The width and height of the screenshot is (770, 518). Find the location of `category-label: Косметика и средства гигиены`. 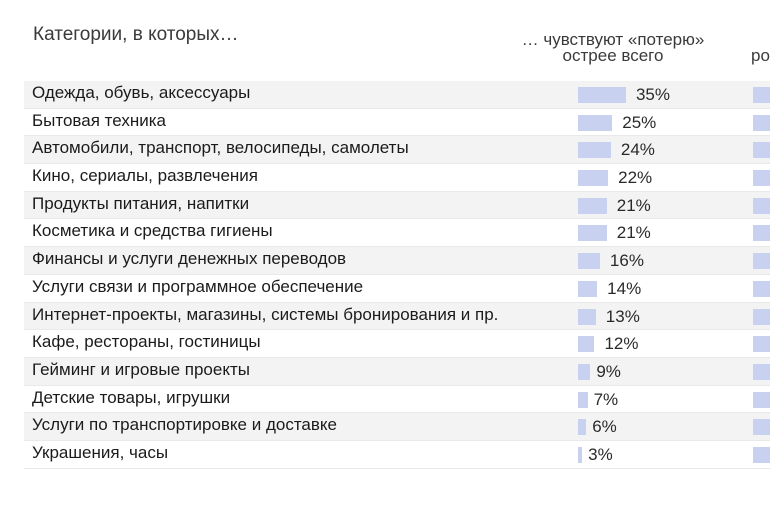

category-label: Косметика и средства гигиены is located at coordinates (152, 231).